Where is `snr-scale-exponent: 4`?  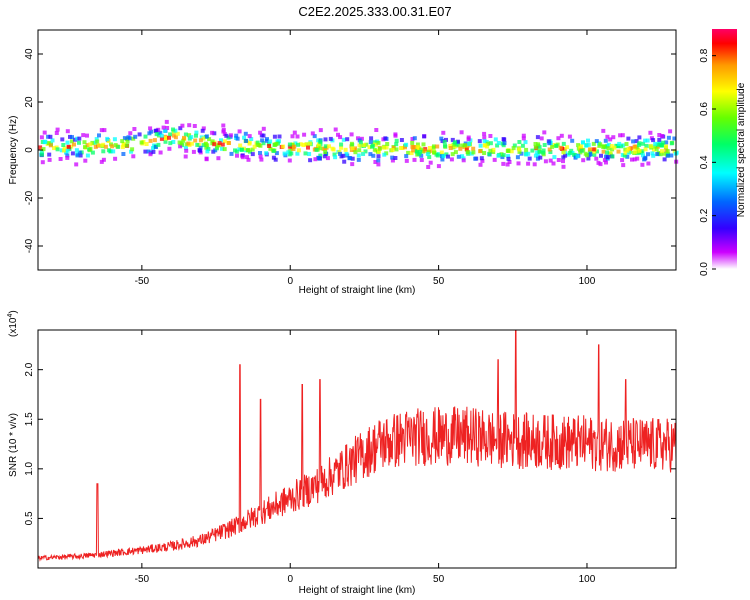
snr-scale-exponent: 4 is located at coordinates (10, 316).